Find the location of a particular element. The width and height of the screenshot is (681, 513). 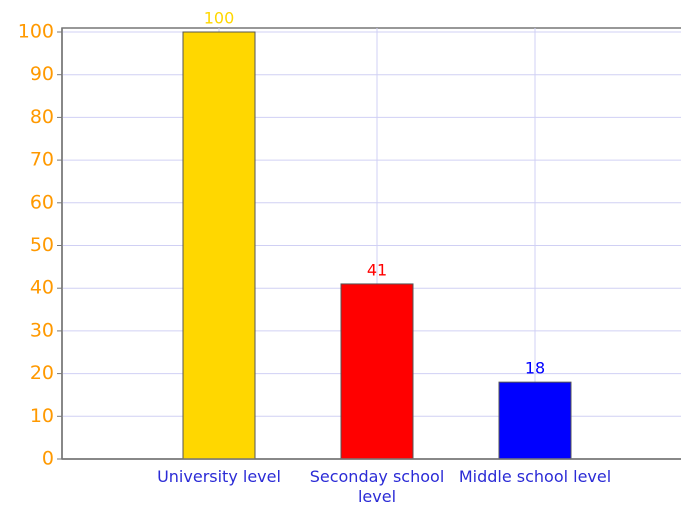

y-tick-label: 40 is located at coordinates (42, 288).